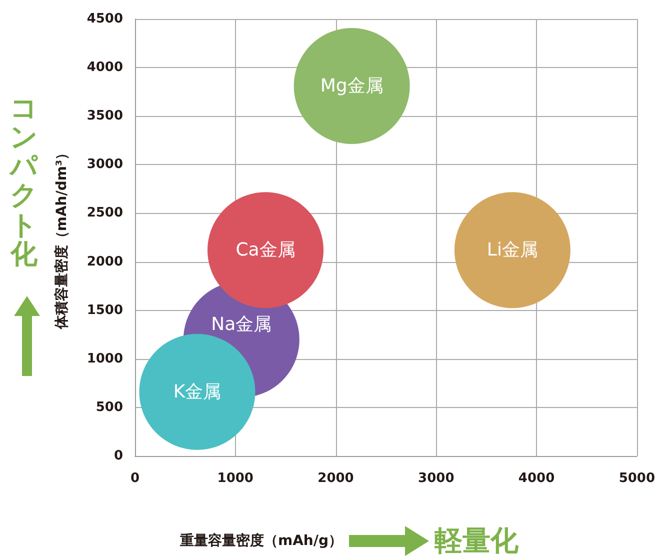 The height and width of the screenshot is (556, 658). Describe the element at coordinates (104, 68) in the screenshot. I see `y-tick-label: 4000` at that location.